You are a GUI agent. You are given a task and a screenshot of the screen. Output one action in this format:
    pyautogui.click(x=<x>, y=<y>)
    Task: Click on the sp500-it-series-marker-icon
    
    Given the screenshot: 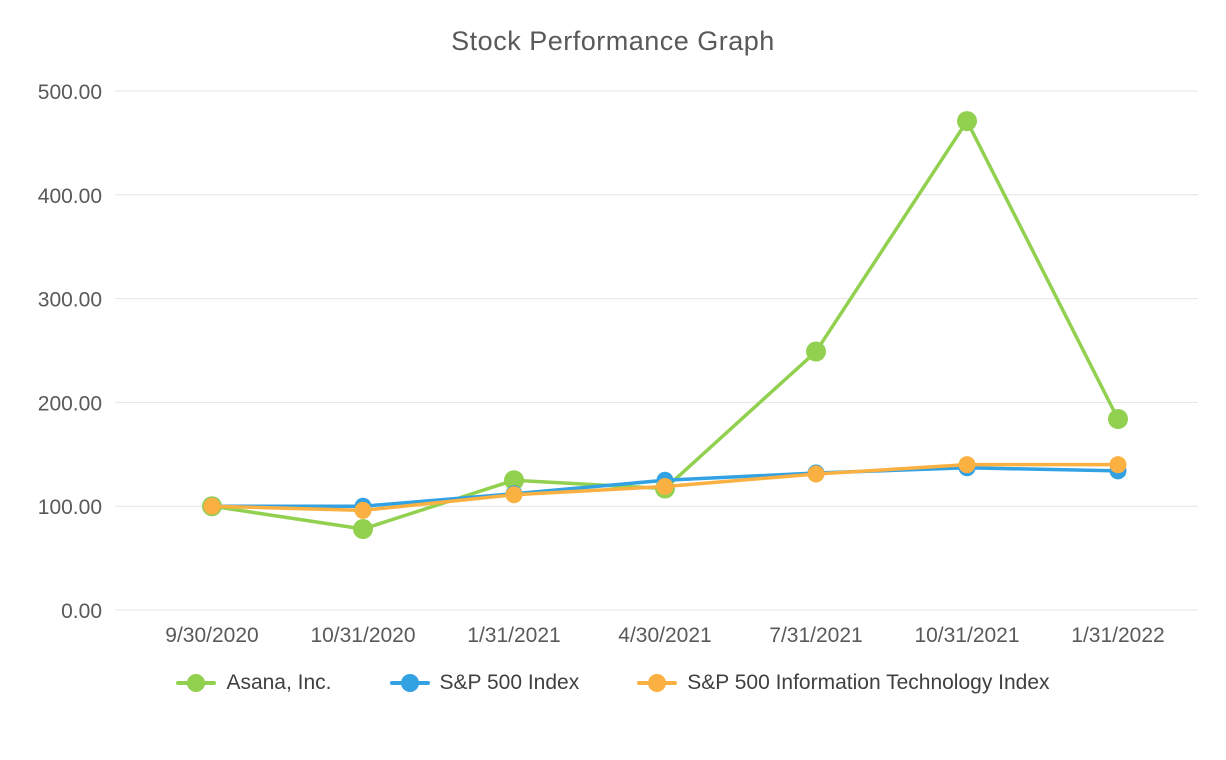 What is the action you would take?
    pyautogui.click(x=657, y=683)
    